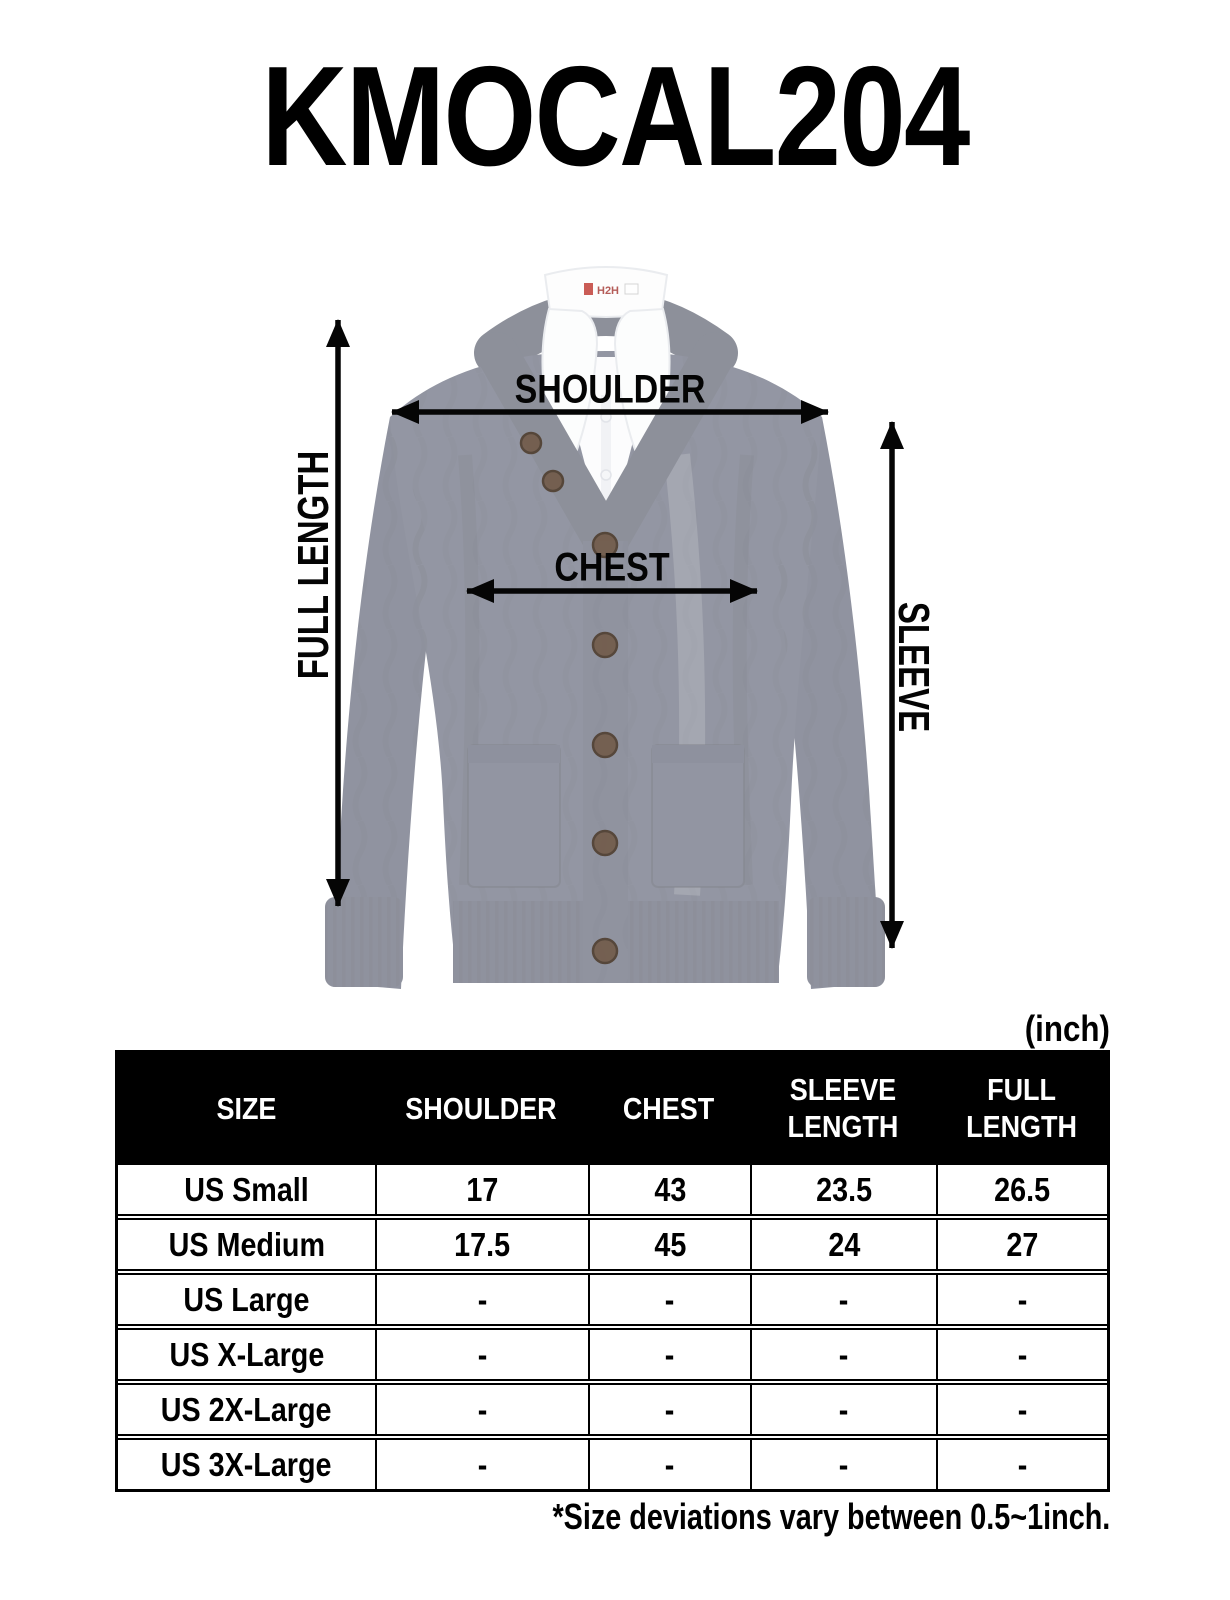 The height and width of the screenshot is (1600, 1230). What do you see at coordinates (246, 1464) in the screenshot?
I see `size-cell: US 3X-Large` at bounding box center [246, 1464].